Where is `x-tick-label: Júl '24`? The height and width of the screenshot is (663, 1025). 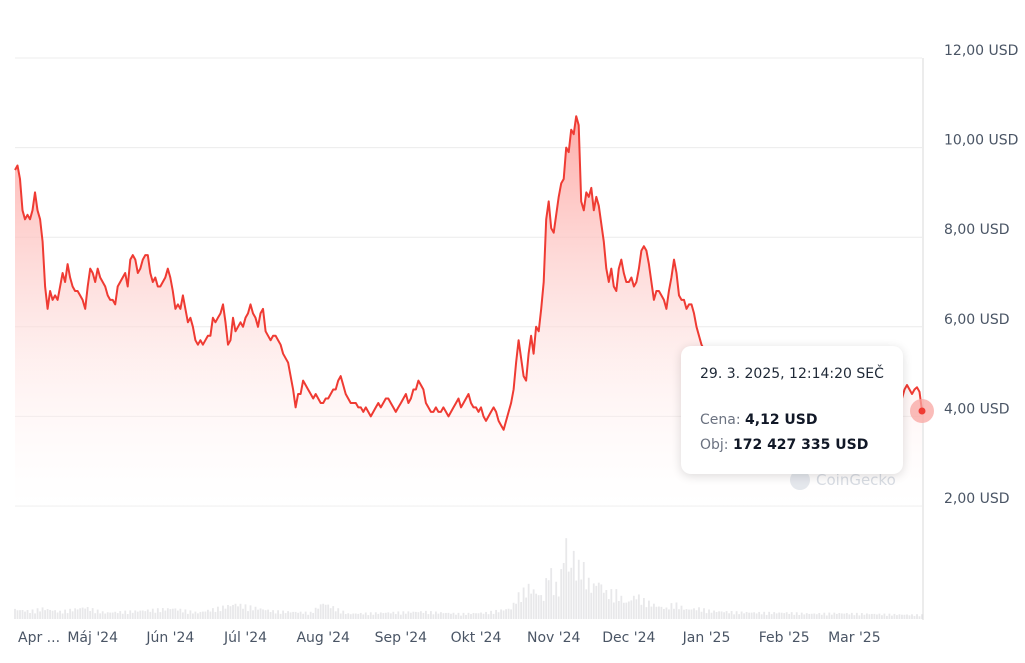
x-tick-label: Júl '24 is located at coordinates (245, 638).